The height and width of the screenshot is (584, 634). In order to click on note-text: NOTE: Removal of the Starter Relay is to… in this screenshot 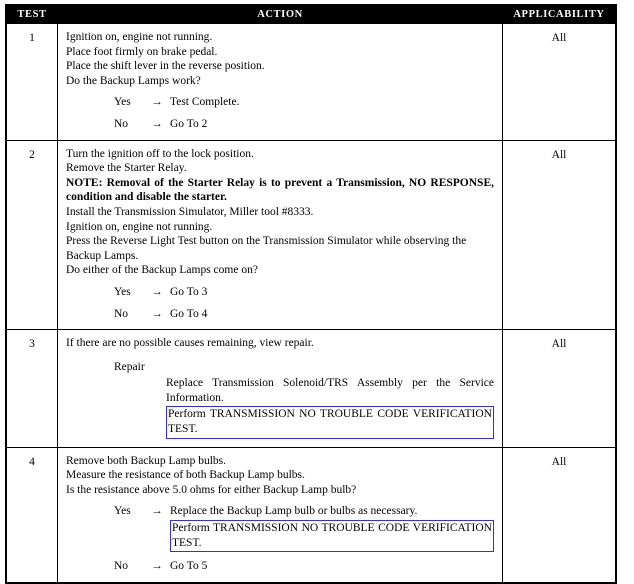, I will do `click(280, 190)`.